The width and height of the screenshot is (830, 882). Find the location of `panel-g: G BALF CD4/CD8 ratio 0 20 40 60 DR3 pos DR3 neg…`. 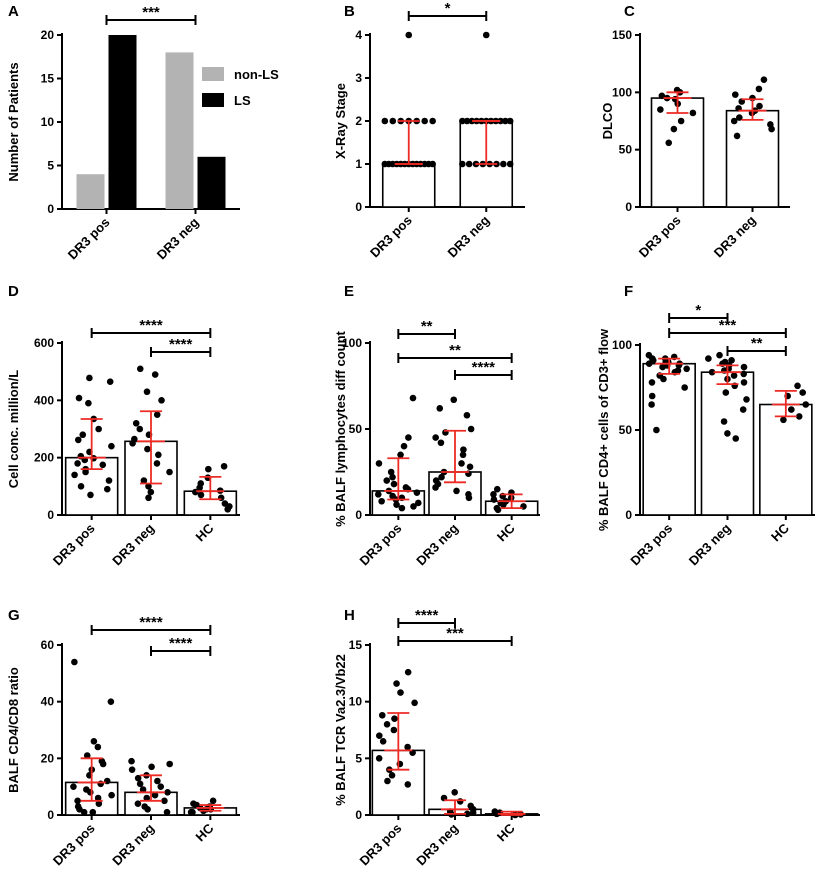

panel-g: G BALF CD4/CD8 ratio 0 20 40 60 DR3 pos DR3 neg… is located at coordinates (123, 737).